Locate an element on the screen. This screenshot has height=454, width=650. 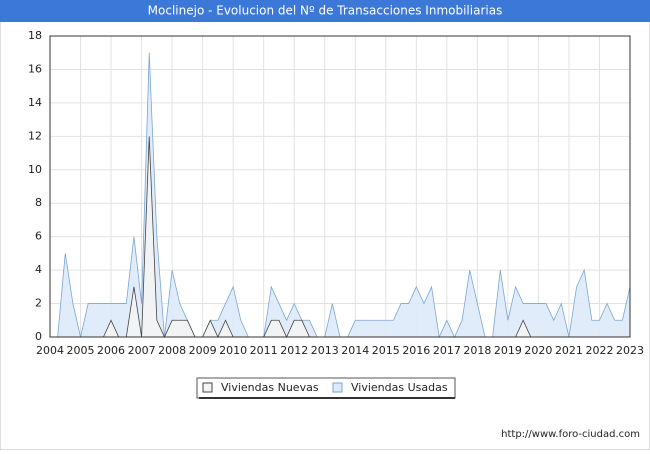
y-tick-label: 18 is located at coordinates (35, 35).